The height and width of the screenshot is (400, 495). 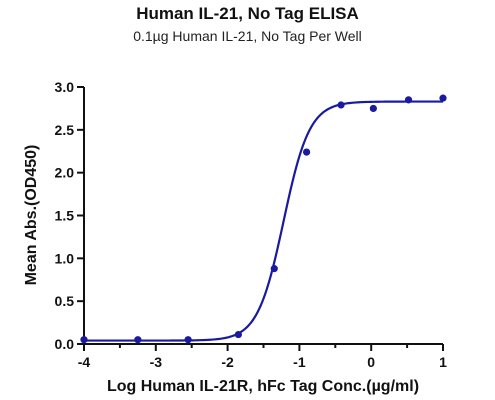 I want to click on y-tick-label: 1.5, so click(x=65, y=216).